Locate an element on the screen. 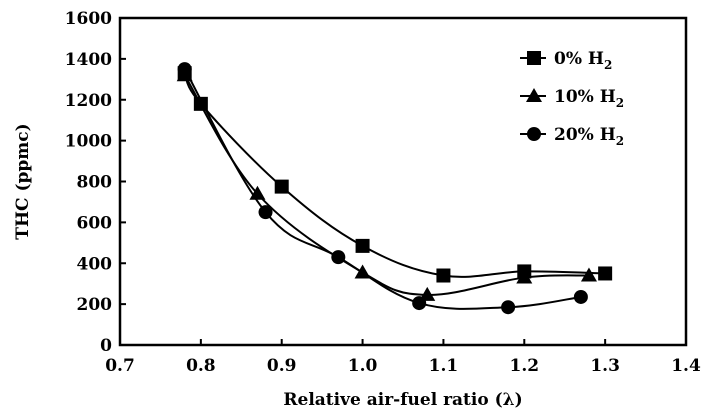 The image size is (722, 414). legend-item: 10% H2 is located at coordinates (572, 98).